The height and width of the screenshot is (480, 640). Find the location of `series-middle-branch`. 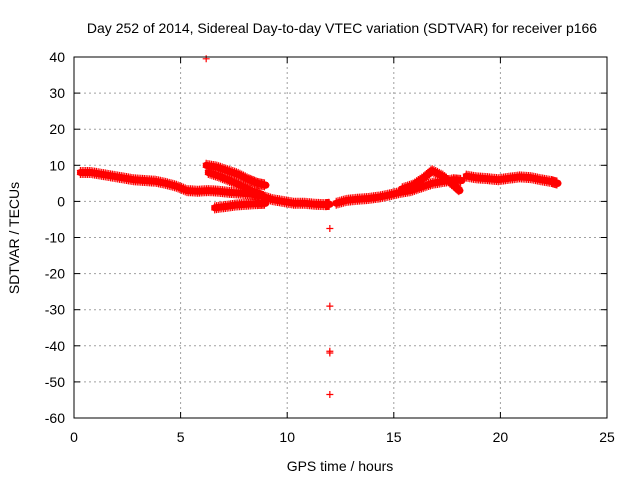

series-middle-branch is located at coordinates (235, 183).